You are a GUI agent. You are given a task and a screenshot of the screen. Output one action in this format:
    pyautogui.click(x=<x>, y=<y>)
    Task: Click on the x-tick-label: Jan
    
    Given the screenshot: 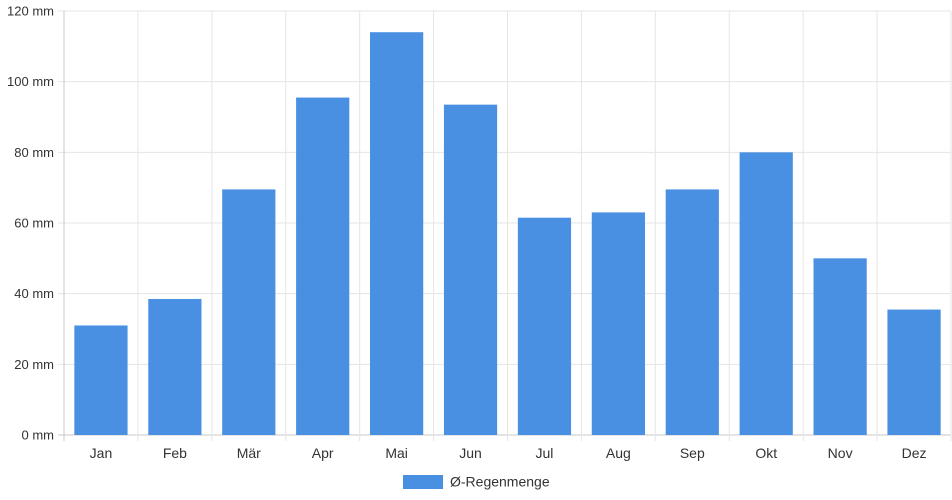 What is the action you would take?
    pyautogui.click(x=101, y=453)
    